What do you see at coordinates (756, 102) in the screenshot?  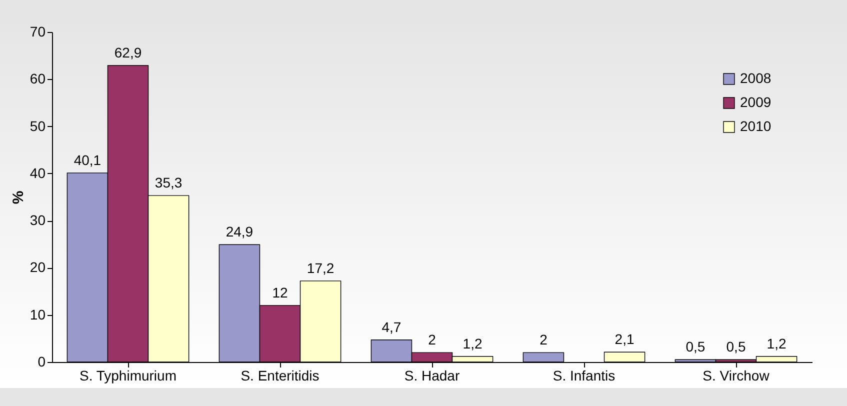 I see `legend-label: 2009` at bounding box center [756, 102].